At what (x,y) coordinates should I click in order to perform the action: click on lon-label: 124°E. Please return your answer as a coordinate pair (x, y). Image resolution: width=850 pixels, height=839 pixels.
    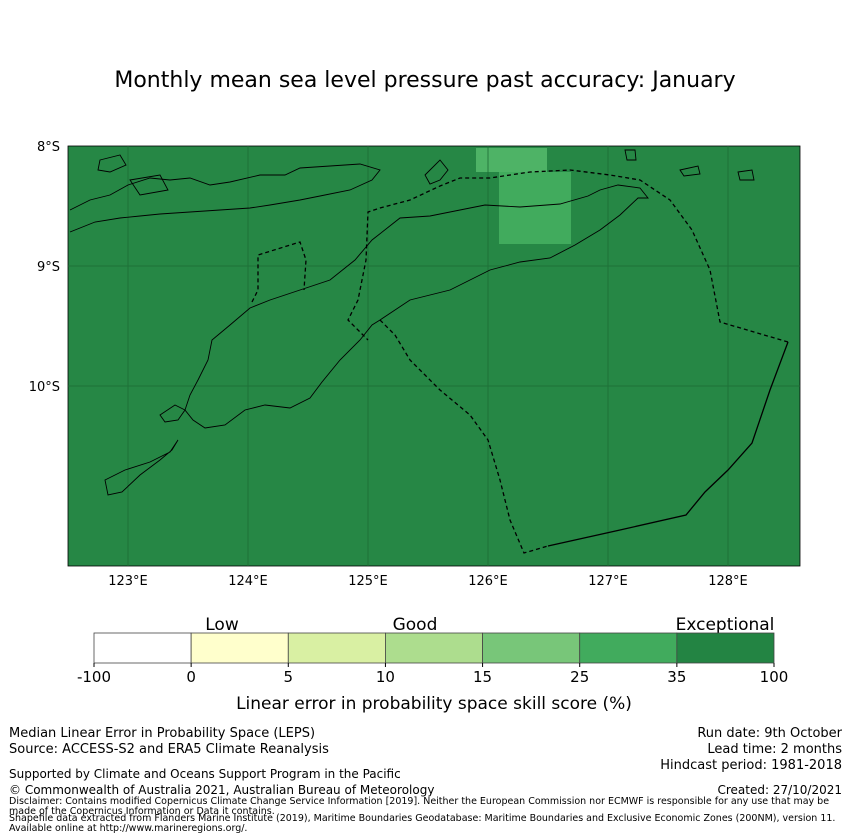
    Looking at the image, I should click on (248, 581).